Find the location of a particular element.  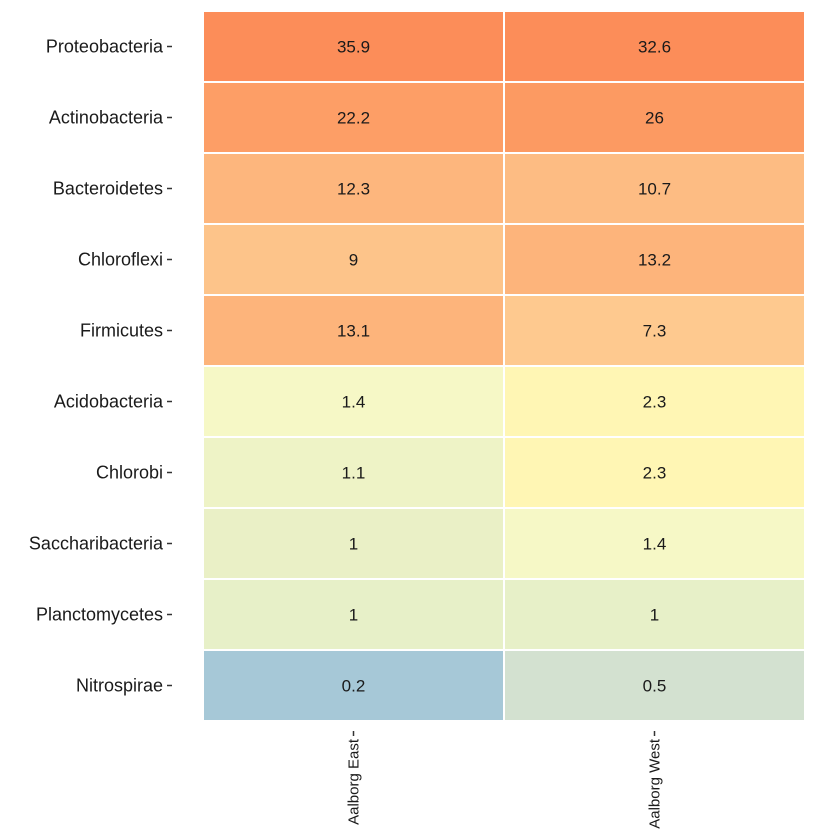

cell-value-label: 32.6 is located at coordinates (654, 47).